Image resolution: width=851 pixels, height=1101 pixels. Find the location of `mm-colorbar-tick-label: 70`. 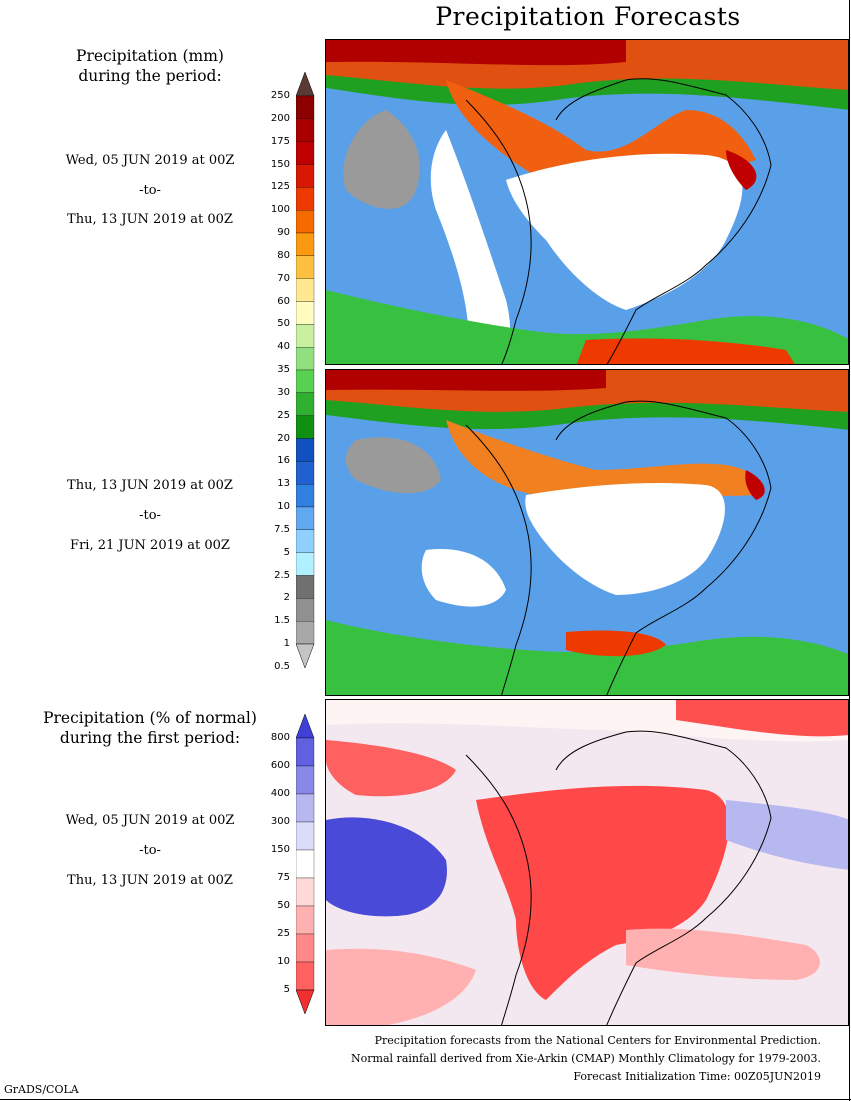

mm-colorbar-tick-label: 70 is located at coordinates (283, 278).